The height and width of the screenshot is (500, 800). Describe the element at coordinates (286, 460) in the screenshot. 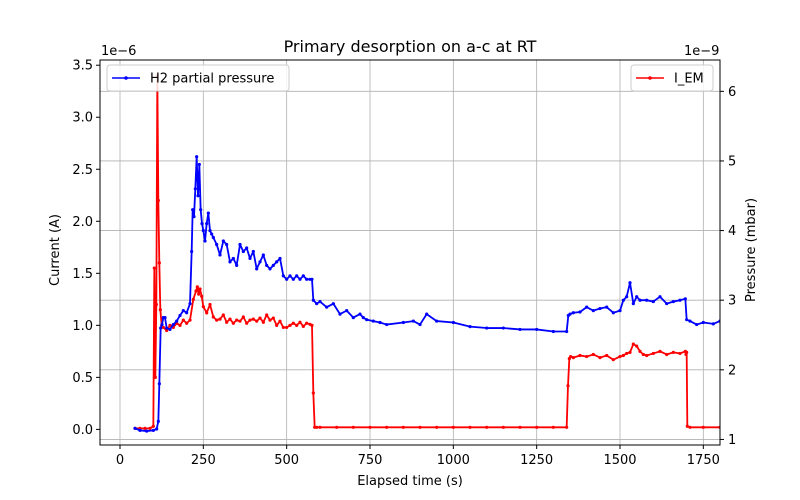

I see `x-tick-label: 500` at that location.